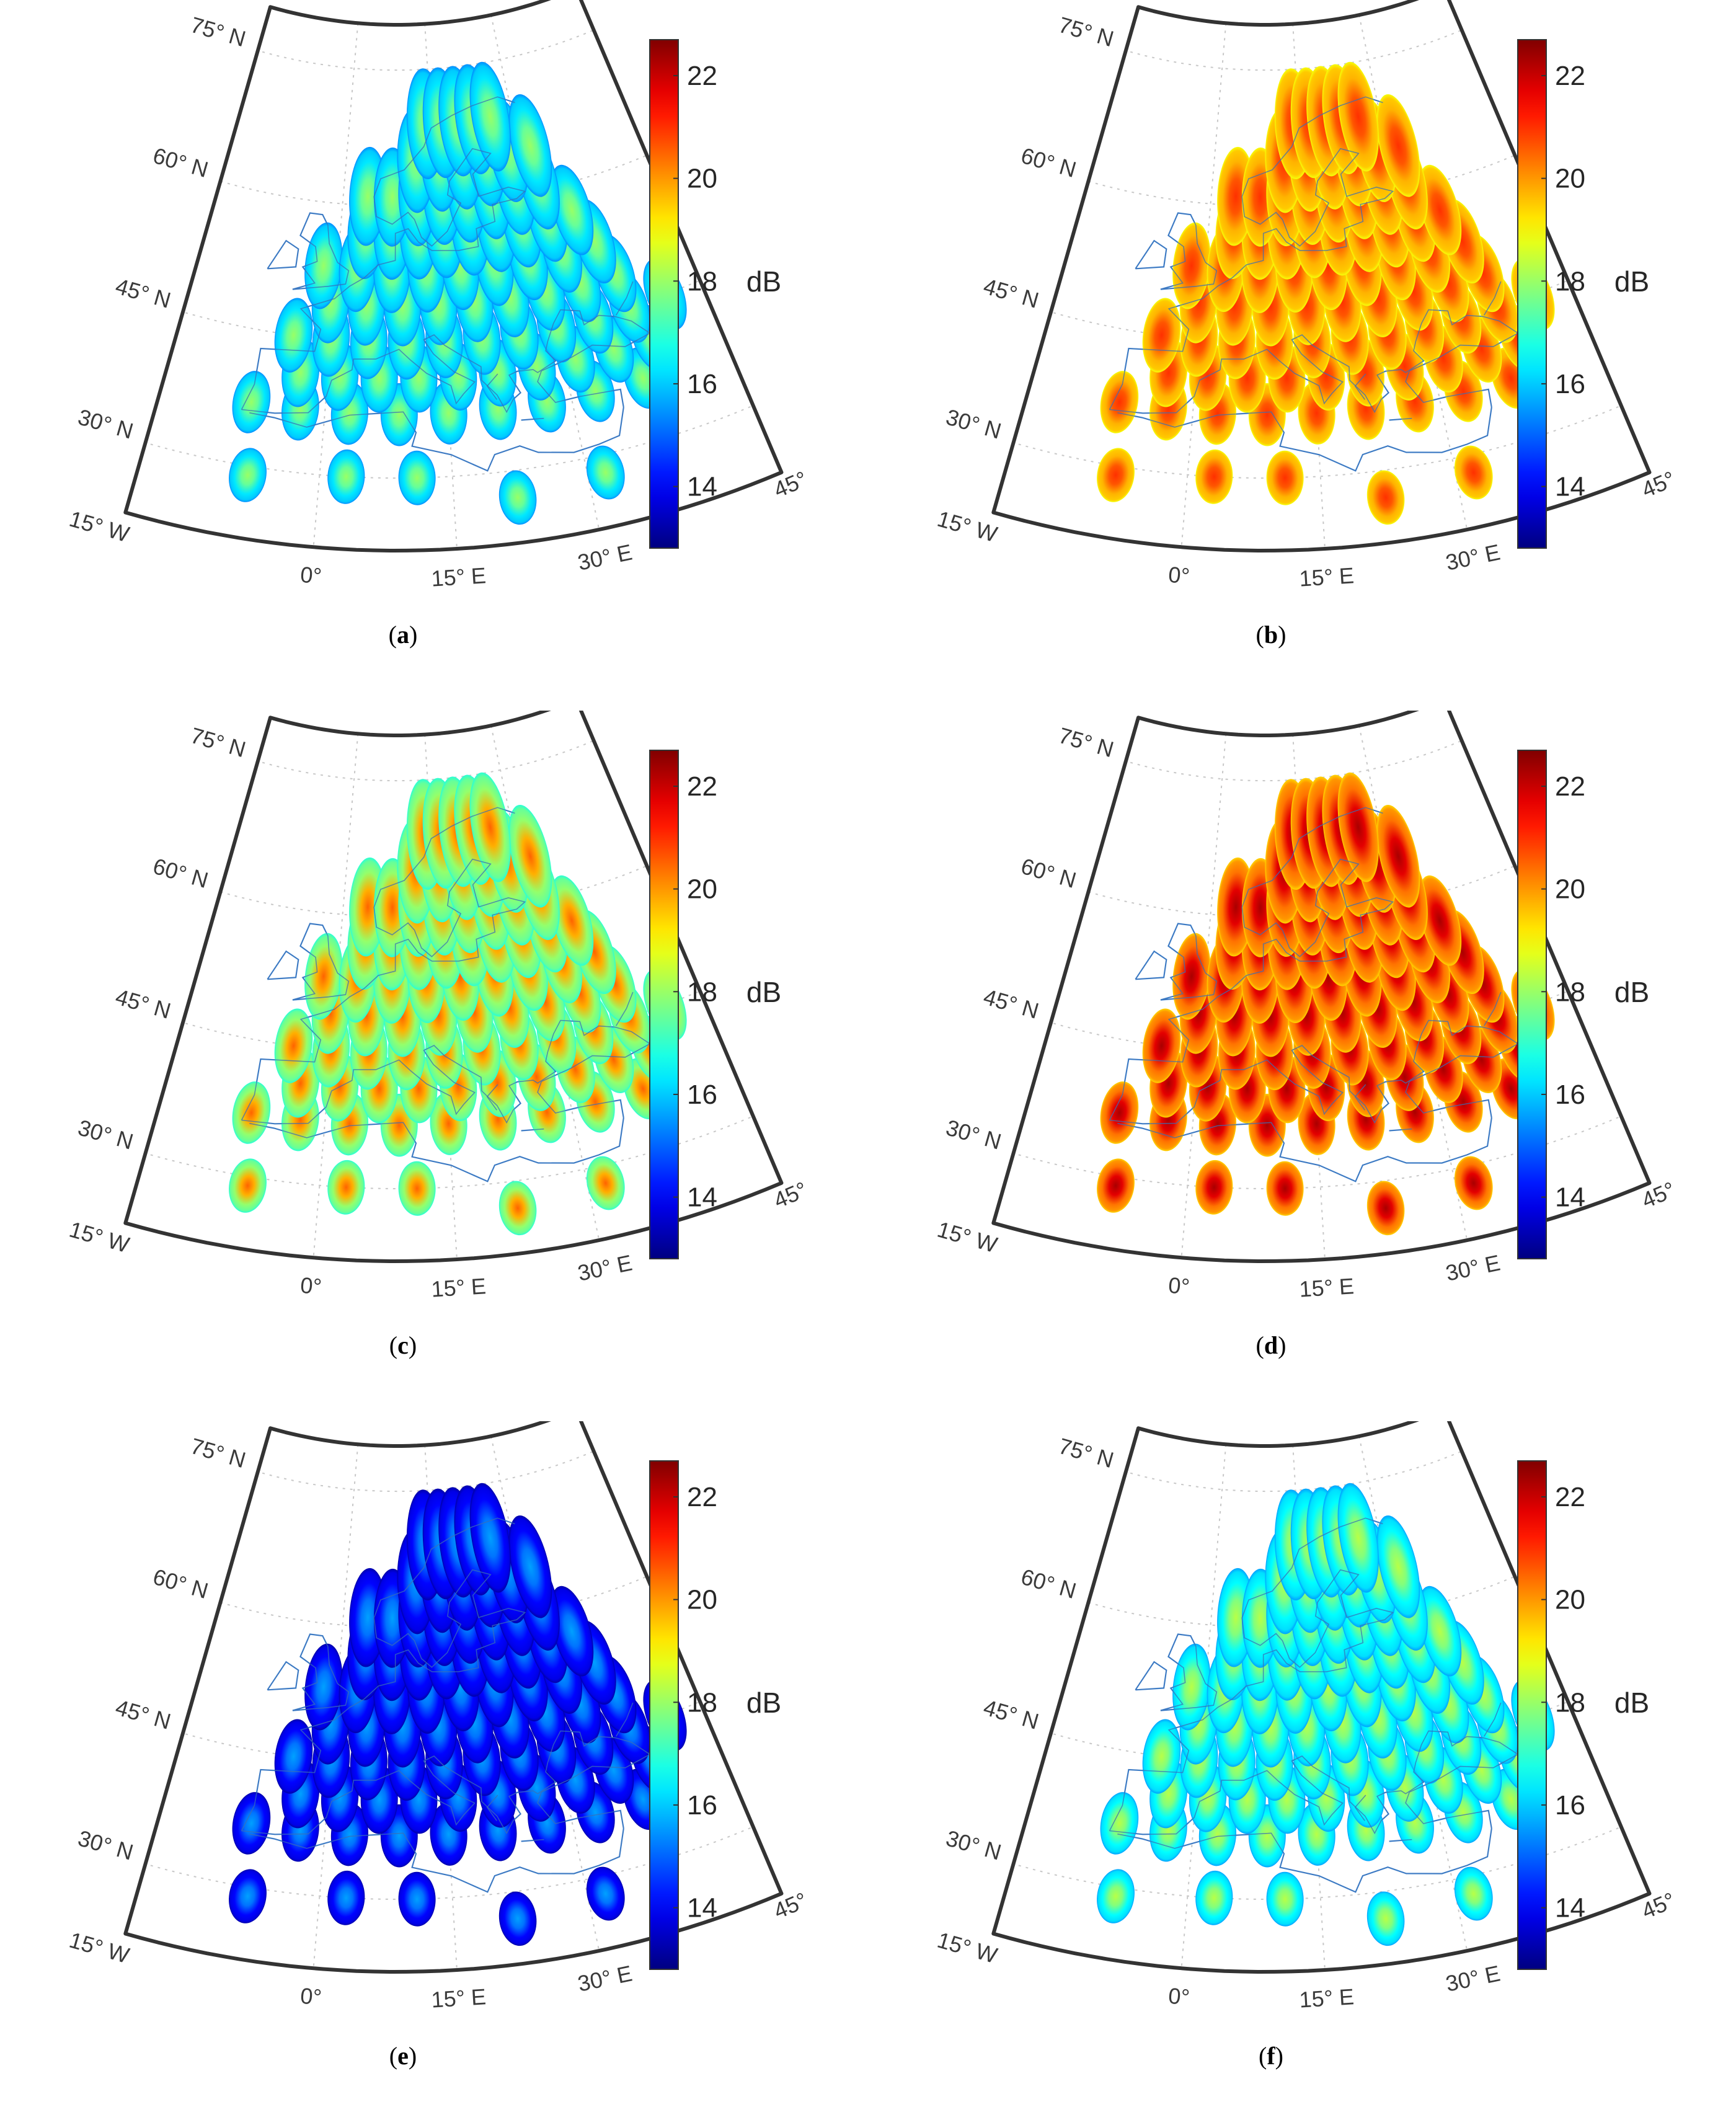 The width and height of the screenshot is (1736, 2107). I want to click on map-area-f, so click(1321, 1696).